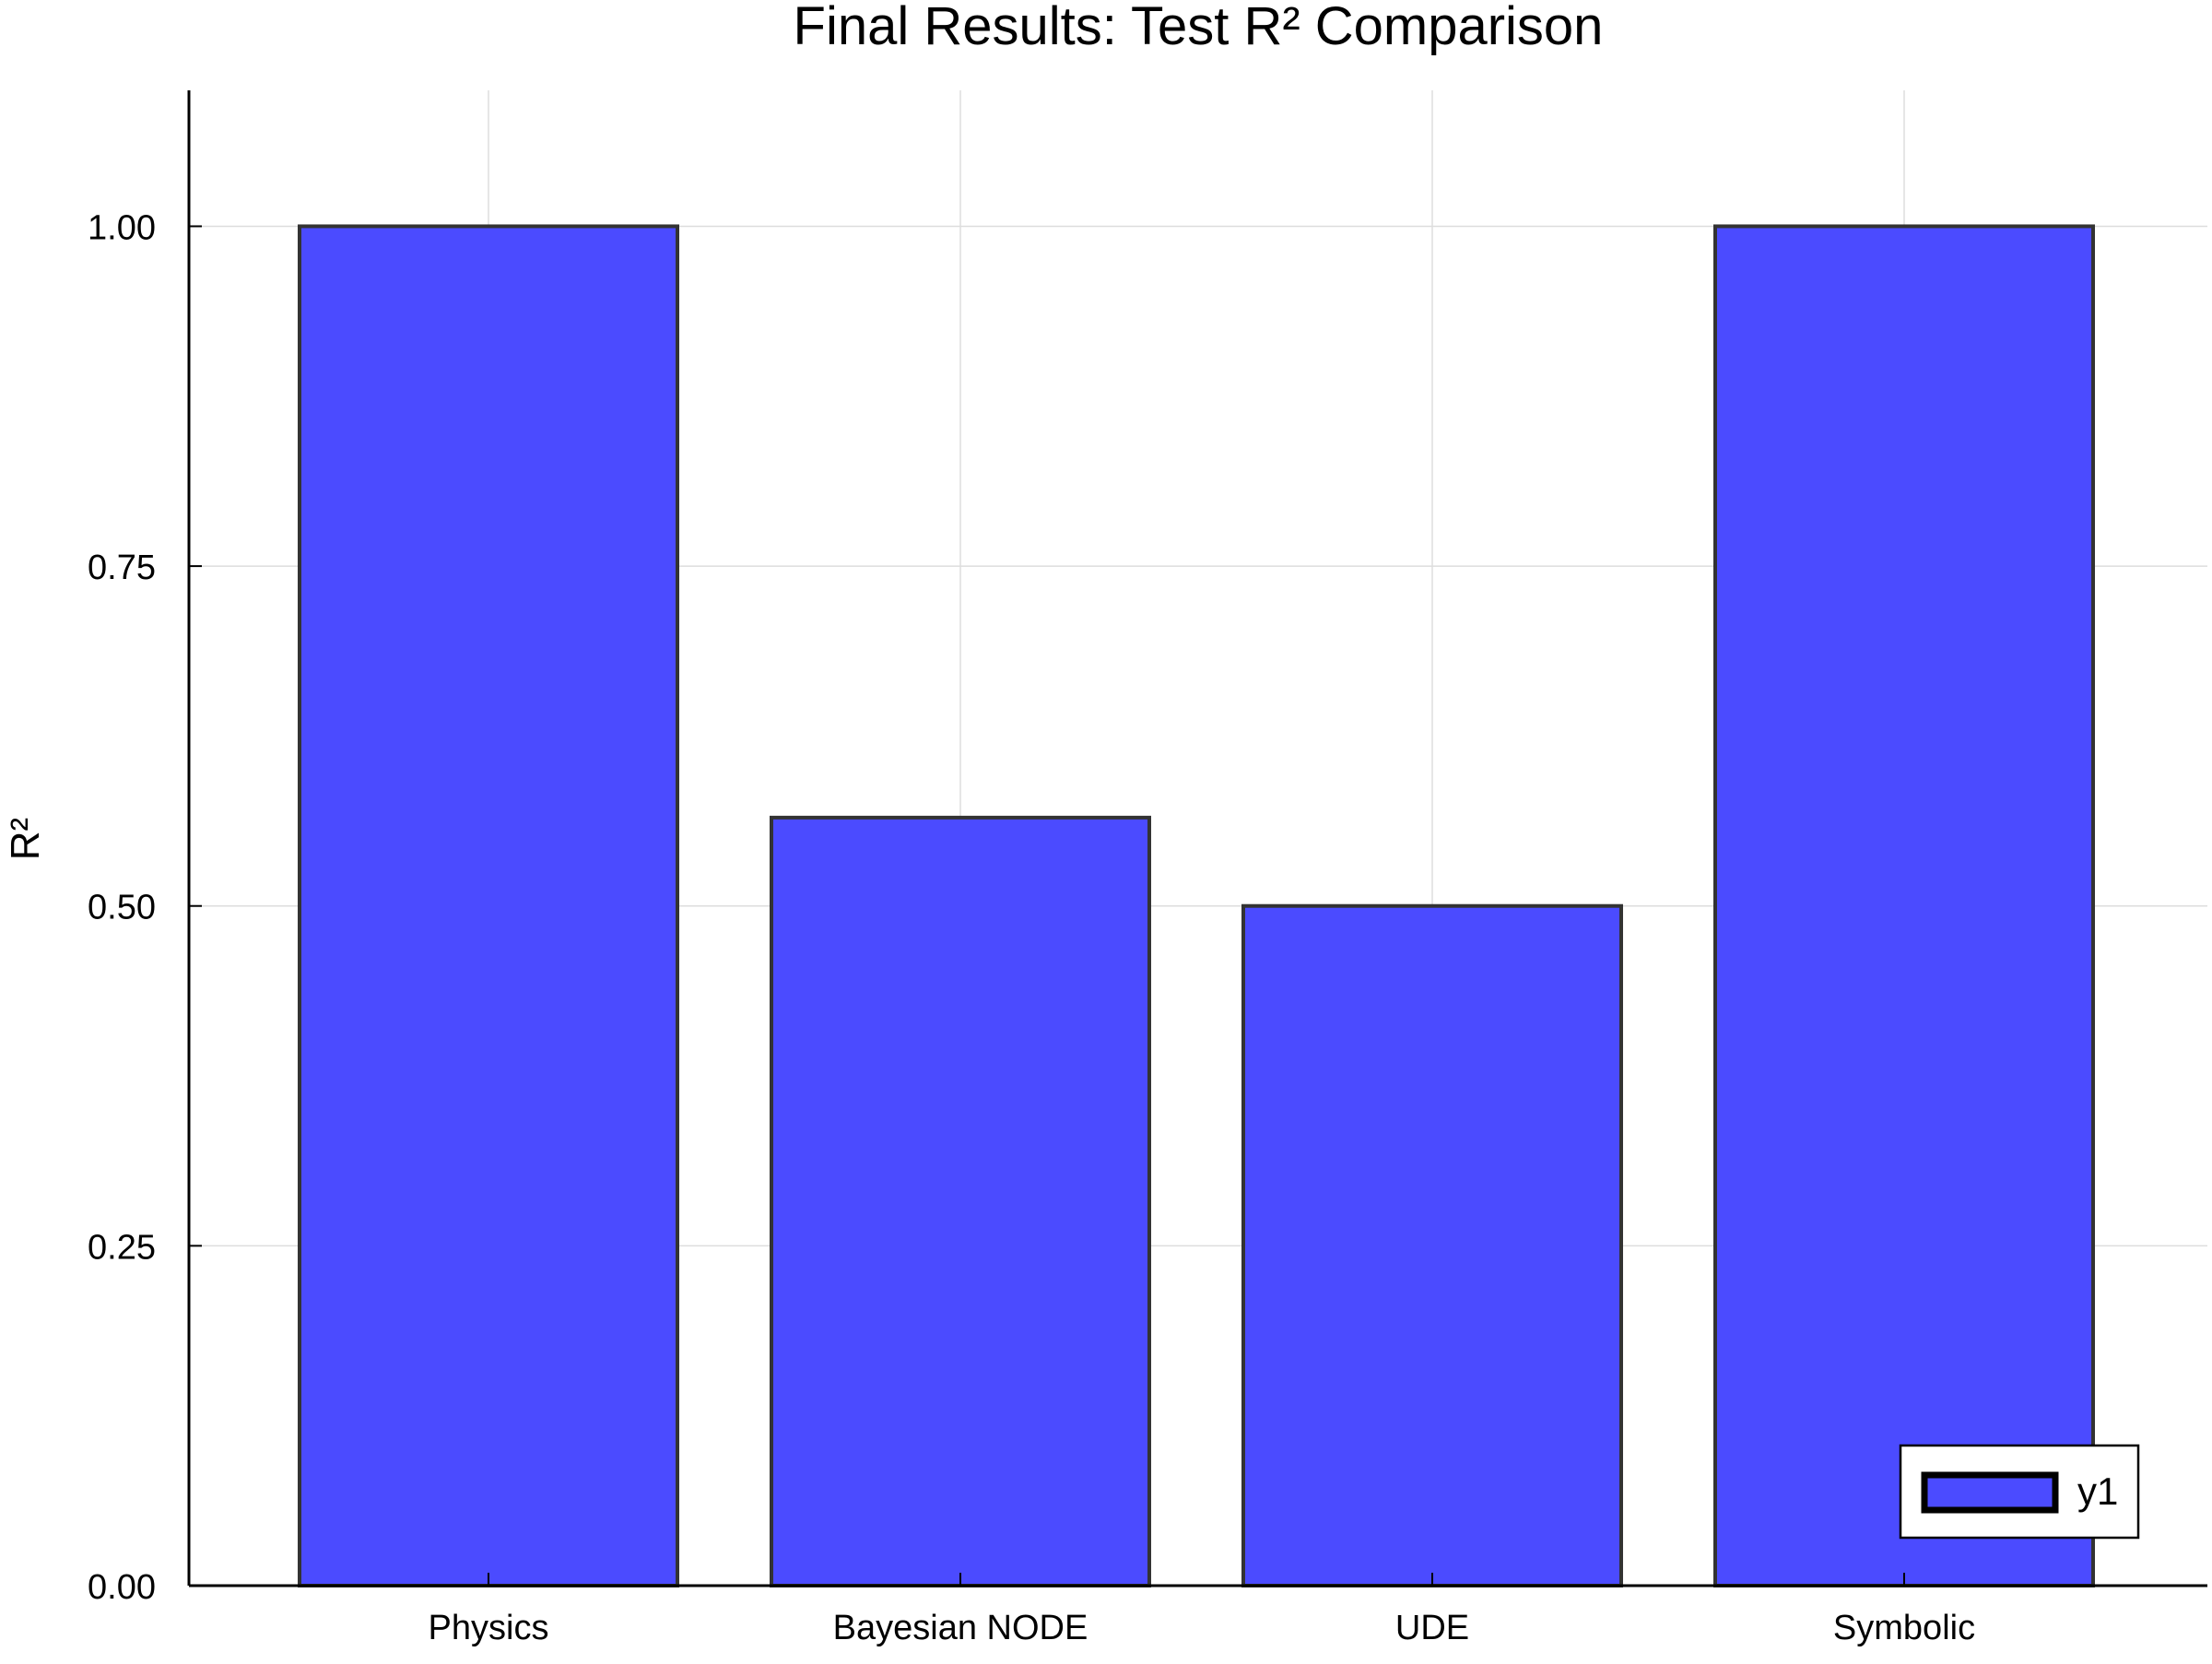 The height and width of the screenshot is (1664, 2212). What do you see at coordinates (122, 227) in the screenshot?
I see `y-tick-label: 1.00` at bounding box center [122, 227].